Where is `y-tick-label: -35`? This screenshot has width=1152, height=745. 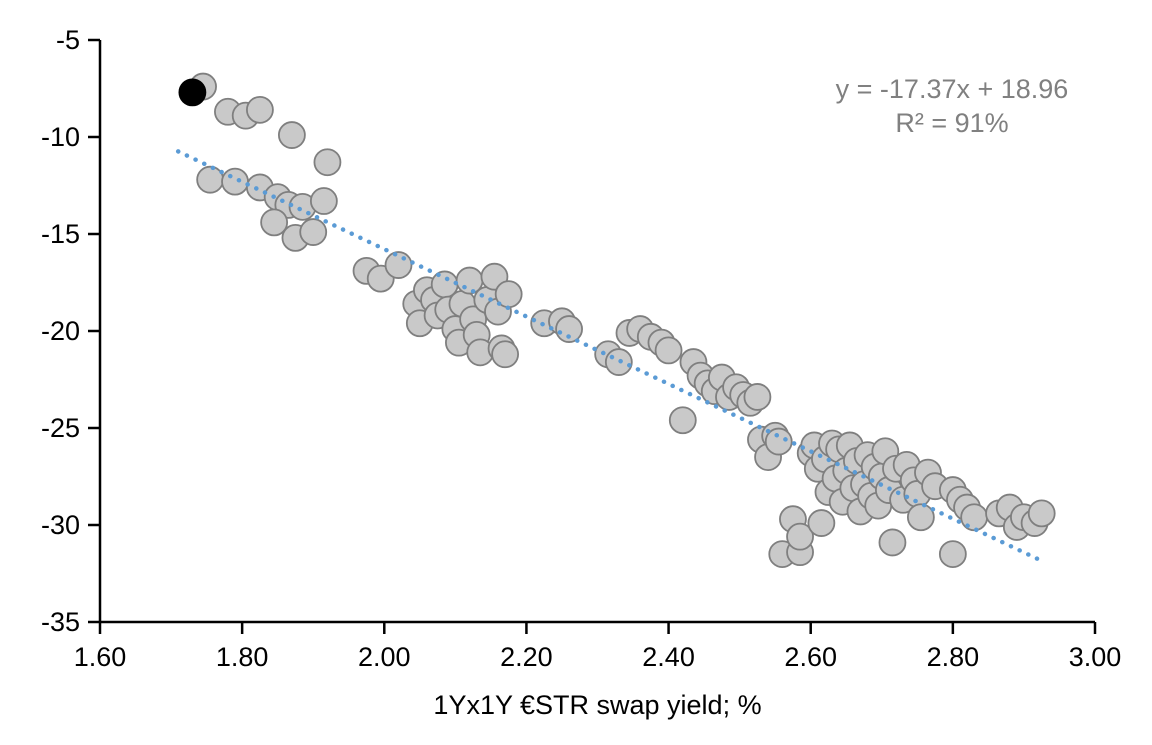 y-tick-label: -35 is located at coordinates (60, 622).